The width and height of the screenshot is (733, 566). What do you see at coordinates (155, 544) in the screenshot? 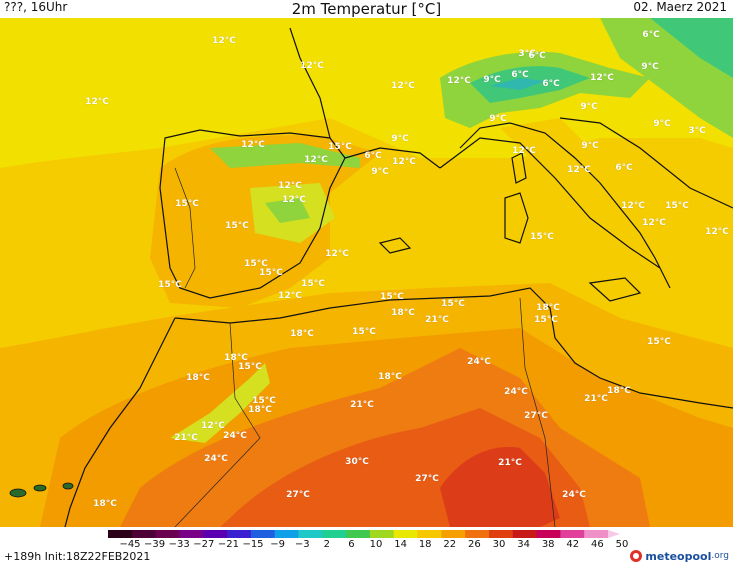
I see `colorbar-tick-label: −39` at bounding box center [155, 544].